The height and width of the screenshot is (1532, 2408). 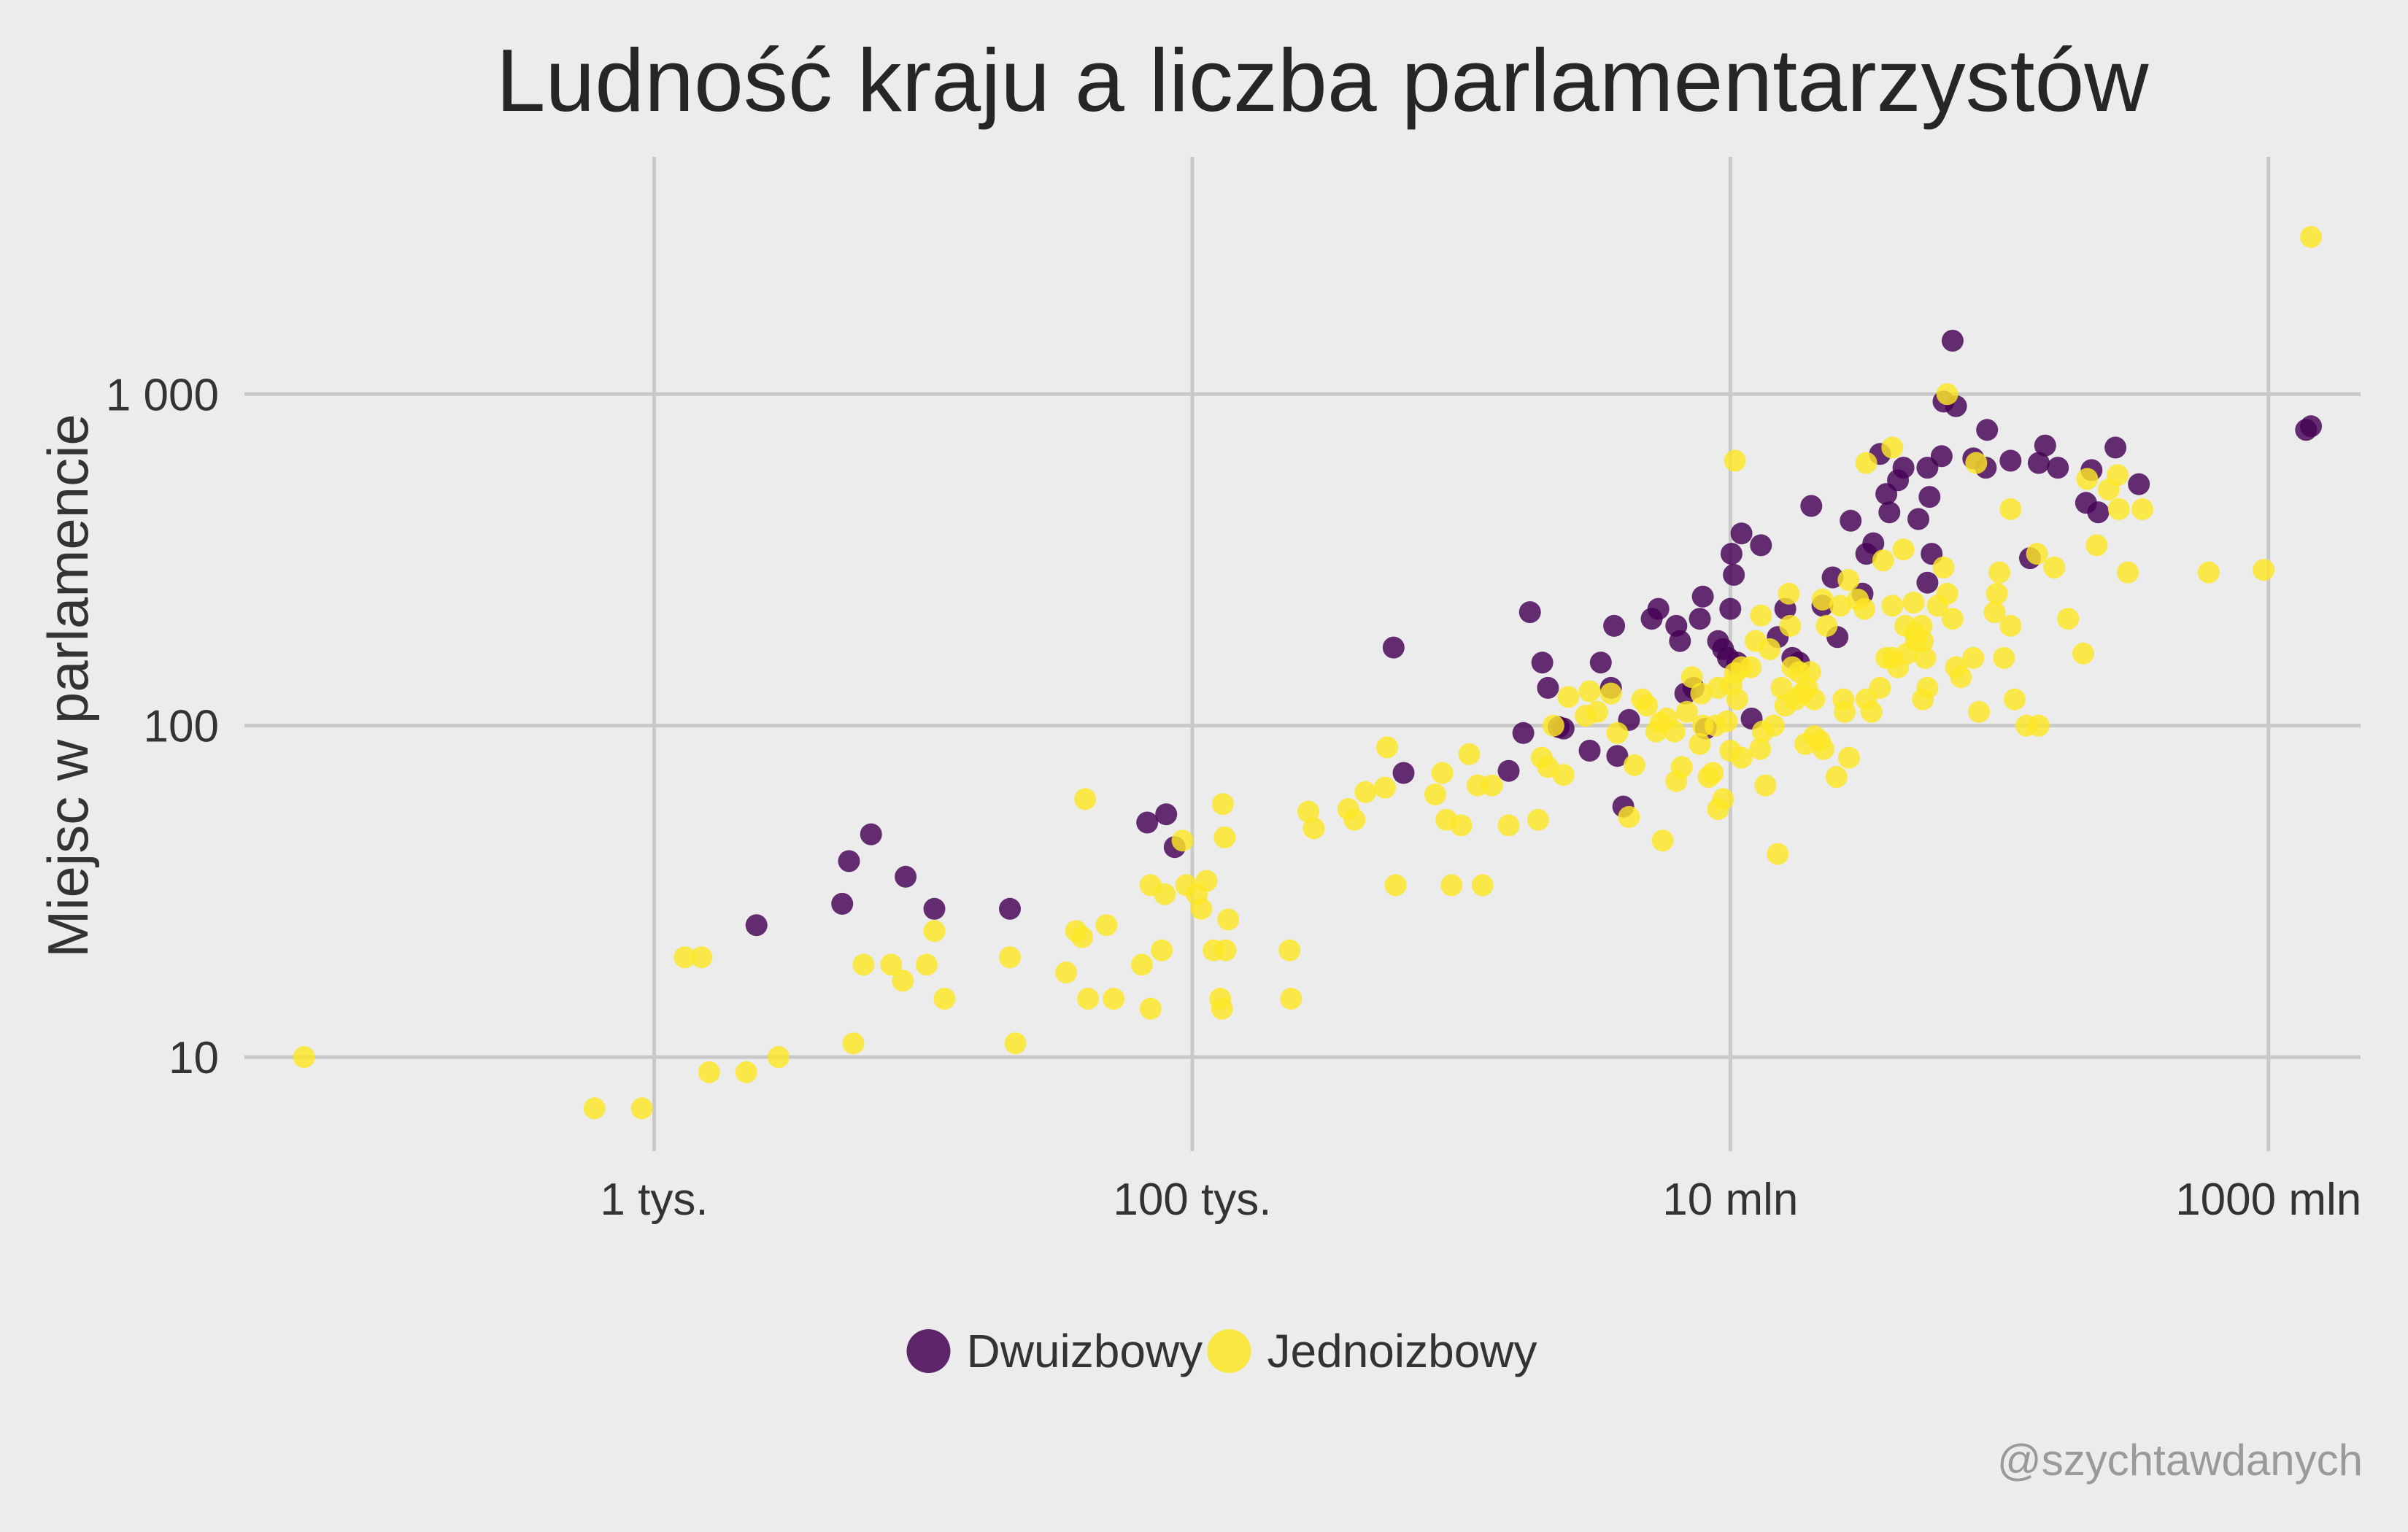 I want to click on y-tick-label: 100, so click(x=181, y=727).